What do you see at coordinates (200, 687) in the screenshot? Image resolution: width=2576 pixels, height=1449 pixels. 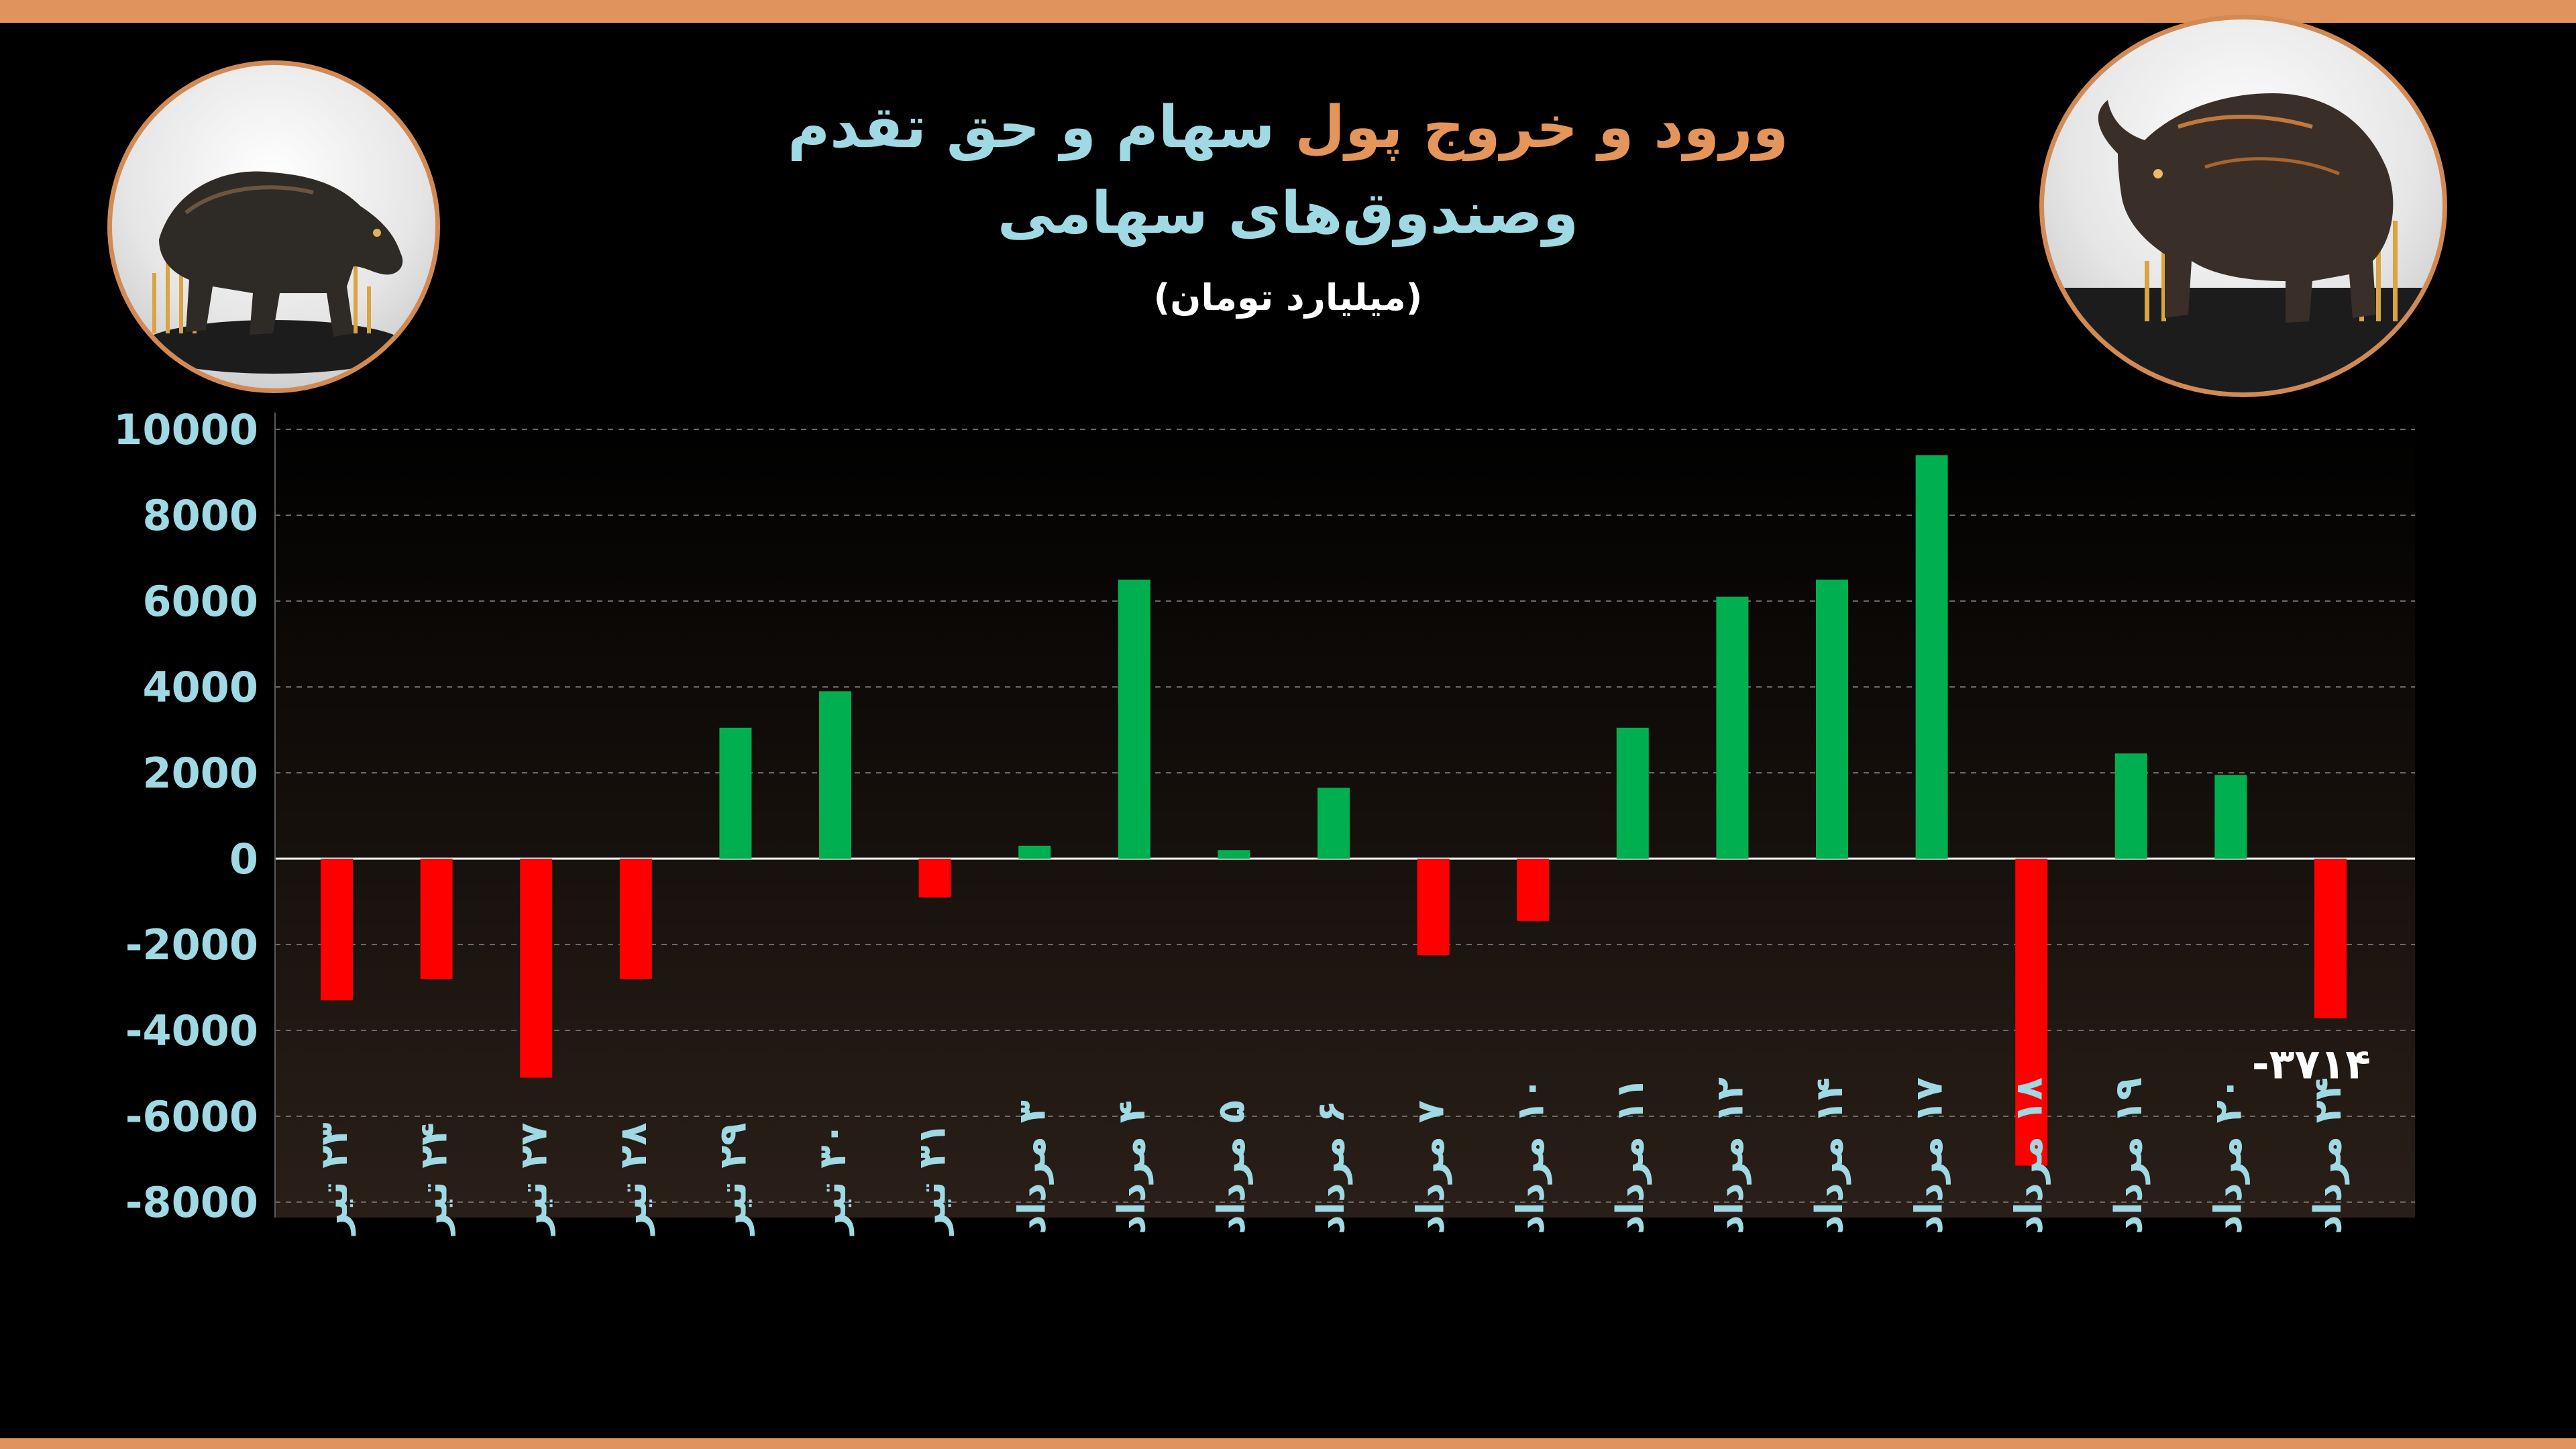 I see `y-tick-label: 4000` at bounding box center [200, 687].